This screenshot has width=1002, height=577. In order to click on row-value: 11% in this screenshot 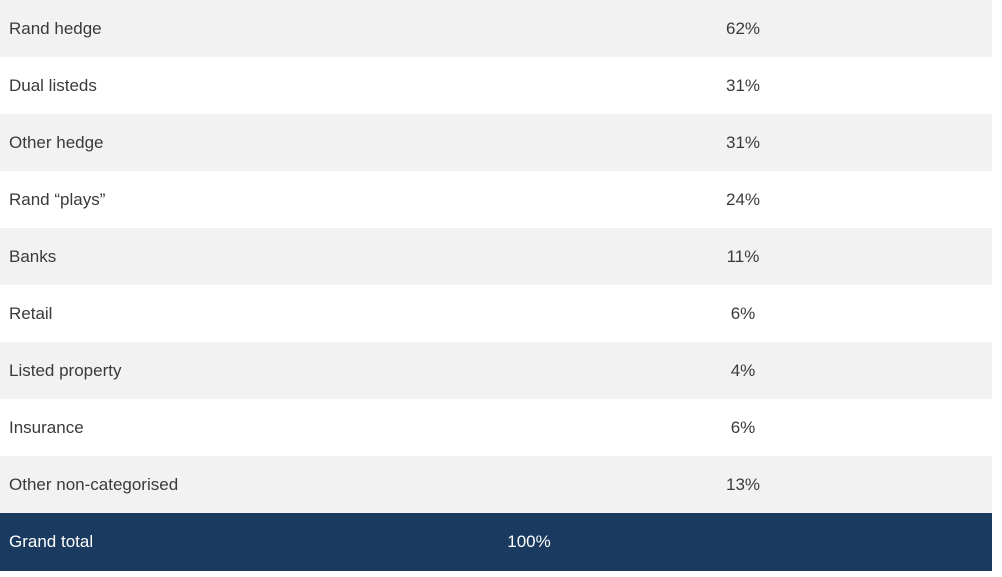, I will do `click(743, 256)`.